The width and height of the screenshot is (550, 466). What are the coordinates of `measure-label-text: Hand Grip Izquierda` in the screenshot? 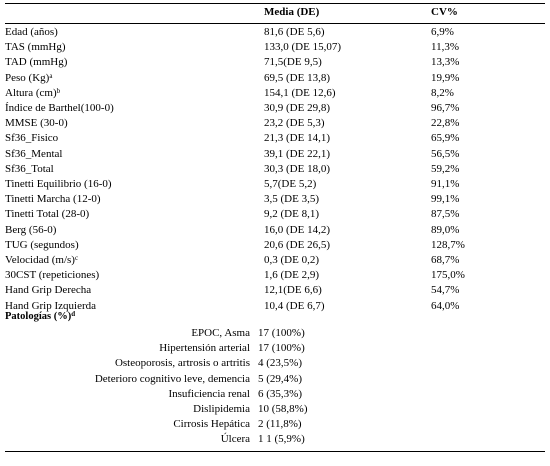 It's located at (51, 305).